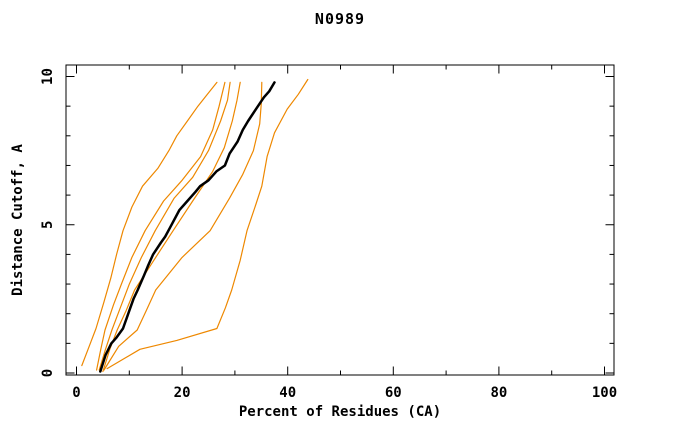 The height and width of the screenshot is (440, 680). I want to click on x-tick-label: 0, so click(76, 393).